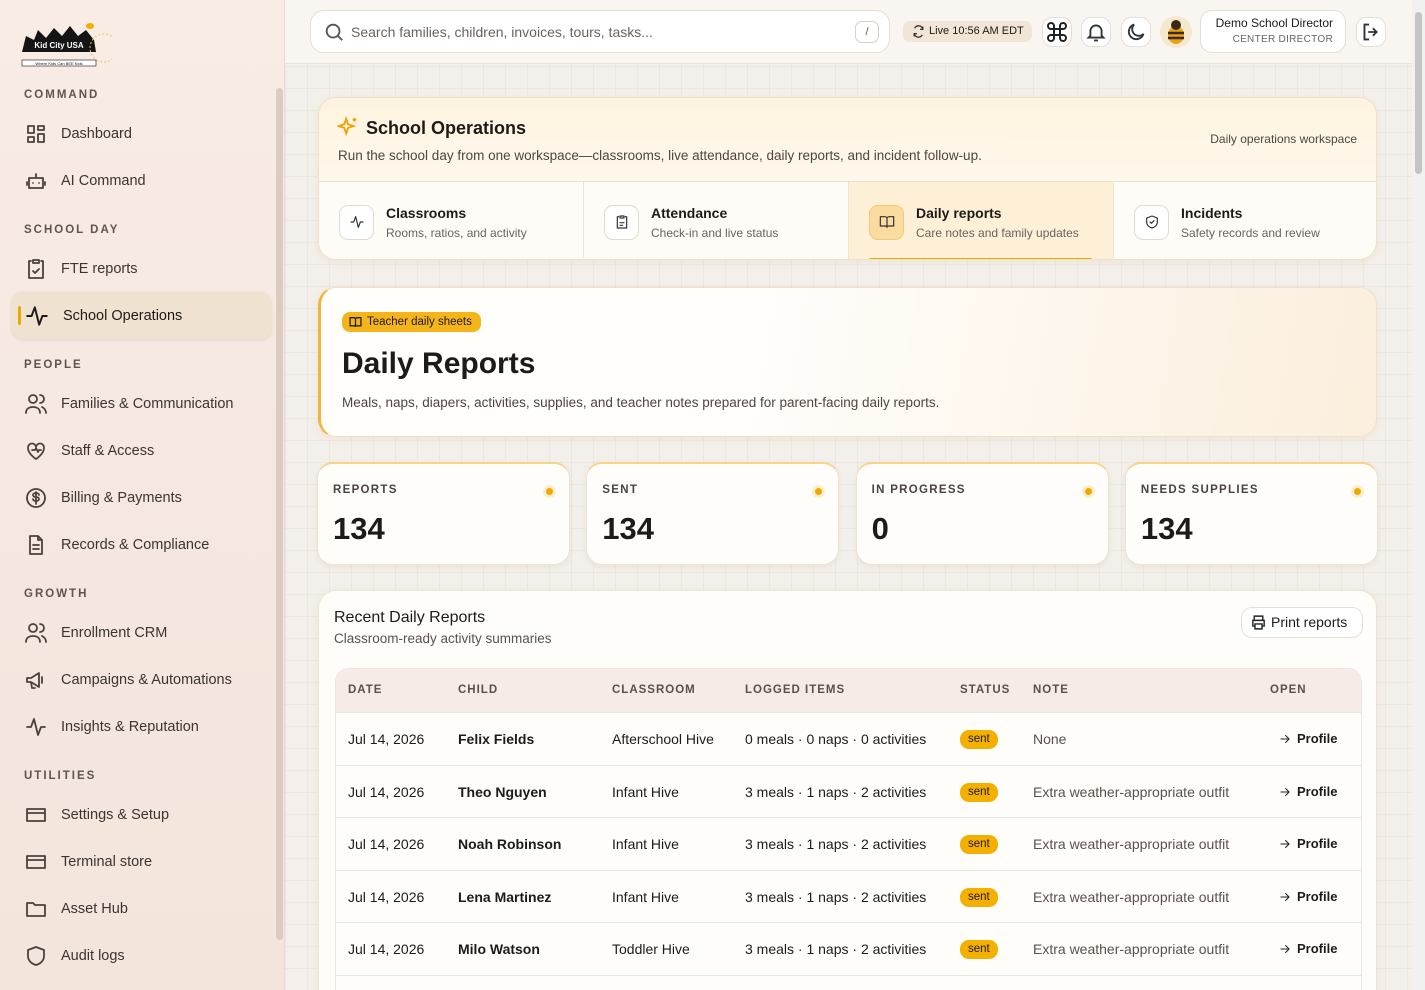 This screenshot has width=1425, height=990. I want to click on print-button: Print reports, so click(1302, 622).